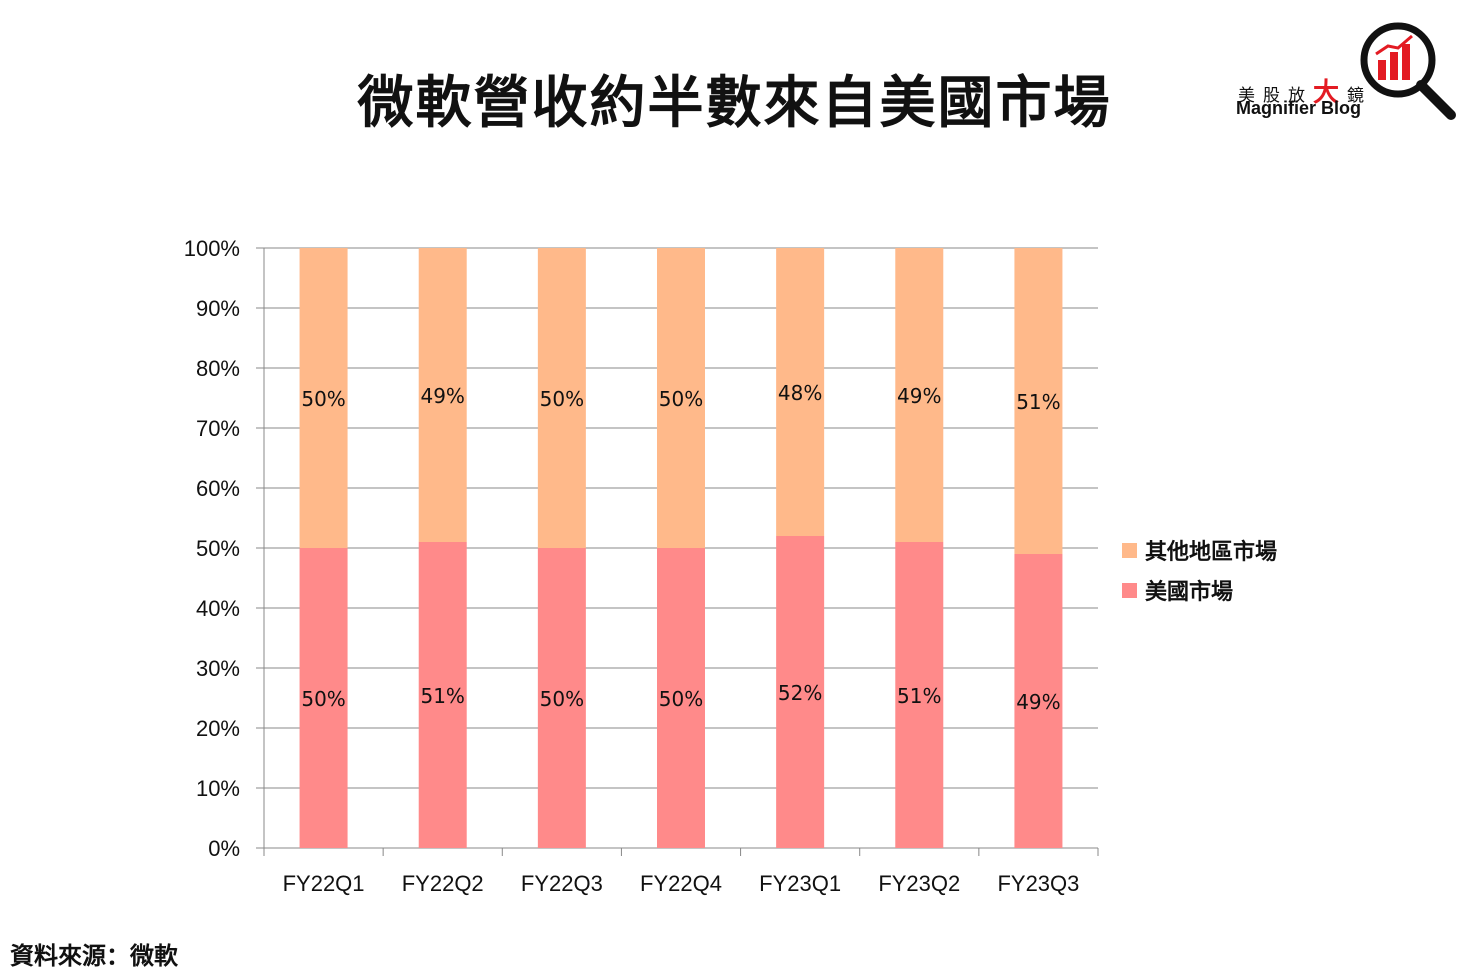 Image resolution: width=1469 pixels, height=980 pixels. Describe the element at coordinates (681, 883) in the screenshot. I see `x-tick-label: FY22Q4` at that location.